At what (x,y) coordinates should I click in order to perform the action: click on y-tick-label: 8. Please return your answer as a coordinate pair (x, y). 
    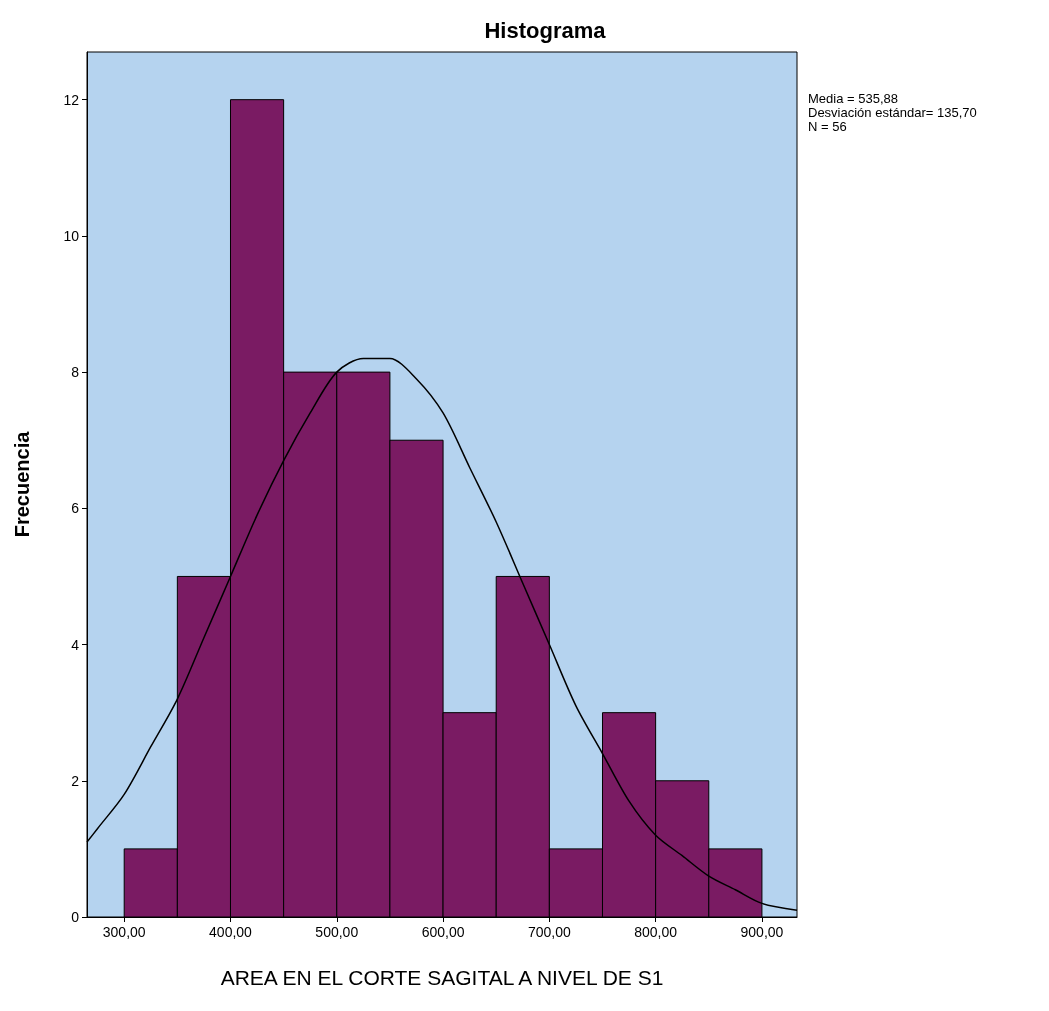
    Looking at the image, I should click on (75, 372).